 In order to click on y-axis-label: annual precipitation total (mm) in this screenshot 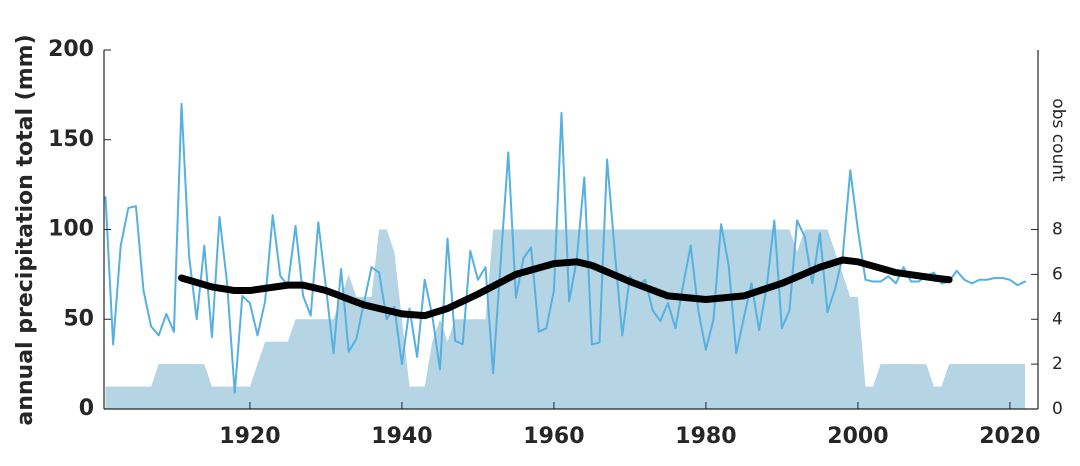, I will do `click(25, 229)`.